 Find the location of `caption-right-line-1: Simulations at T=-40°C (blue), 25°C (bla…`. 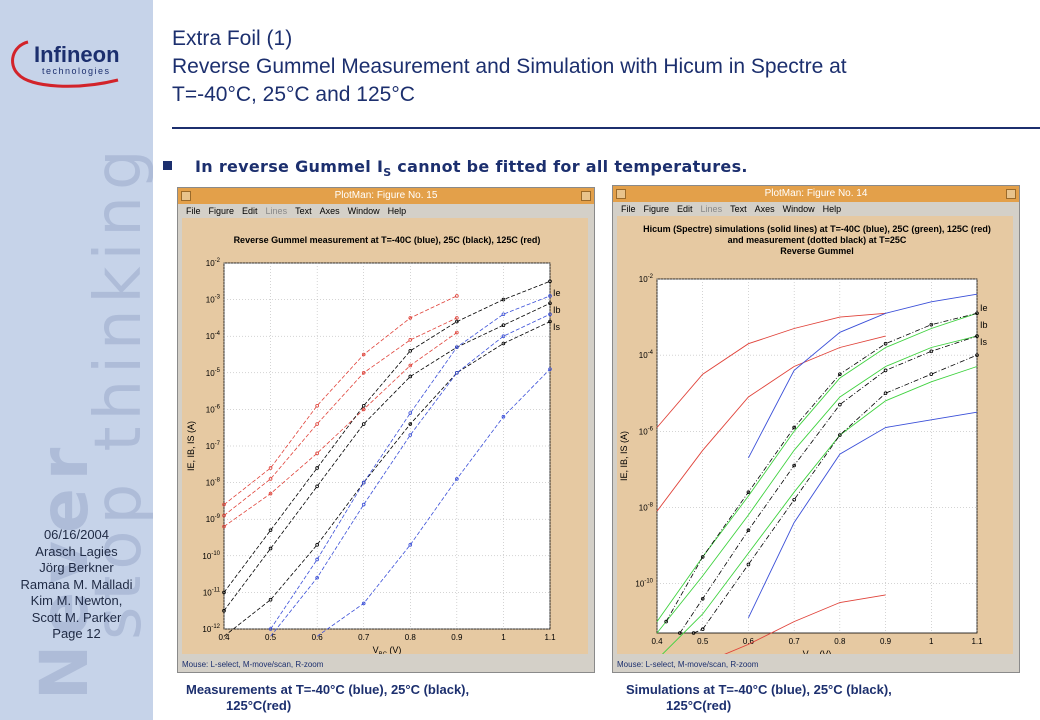

caption-right-line-1: Simulations at T=-40°C (blue), 25°C (bla… is located at coordinates (759, 689).